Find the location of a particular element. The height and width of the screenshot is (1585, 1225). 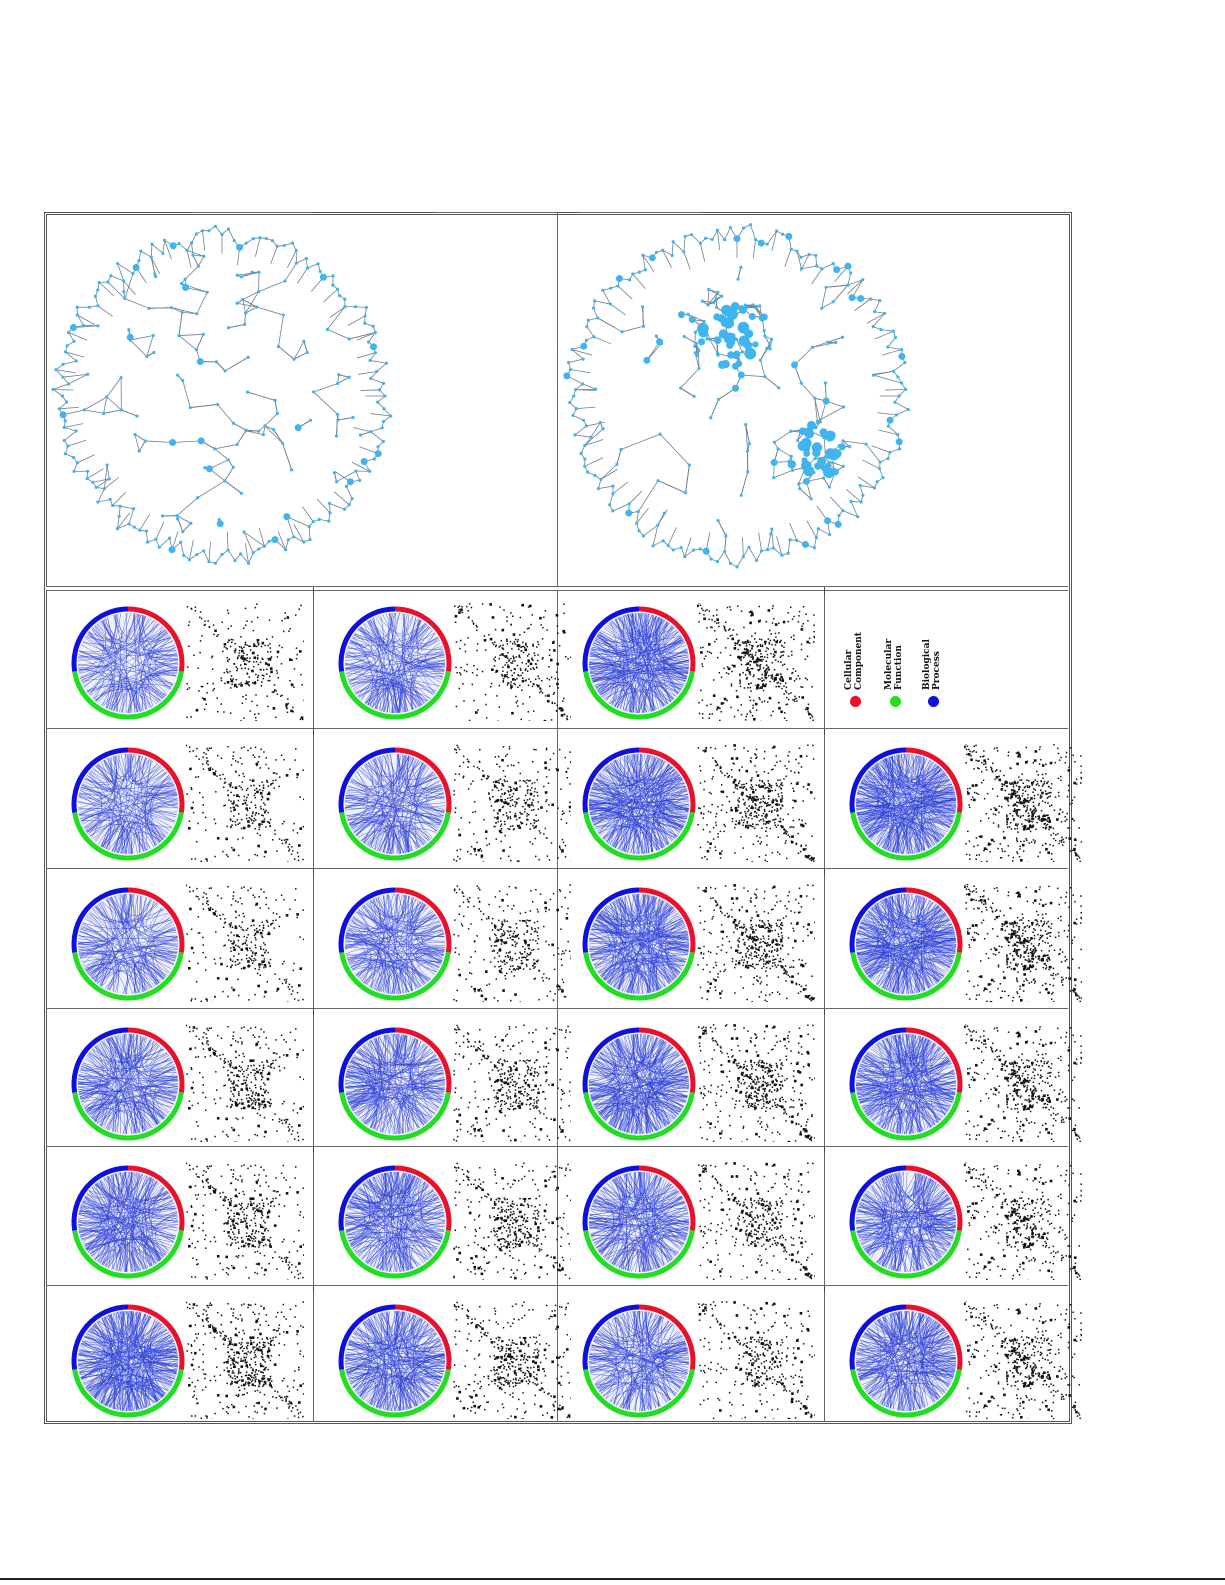

molecular-function-arc is located at coordinates (639, 695).